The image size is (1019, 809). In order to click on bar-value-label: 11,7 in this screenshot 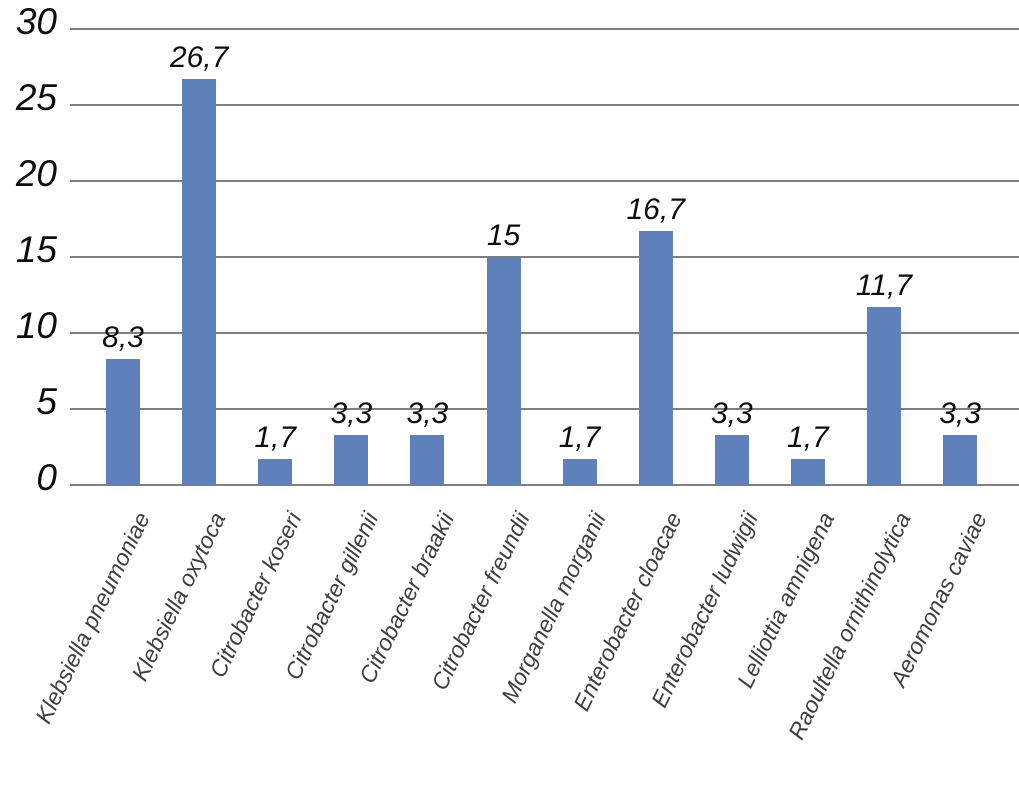, I will do `click(884, 286)`.